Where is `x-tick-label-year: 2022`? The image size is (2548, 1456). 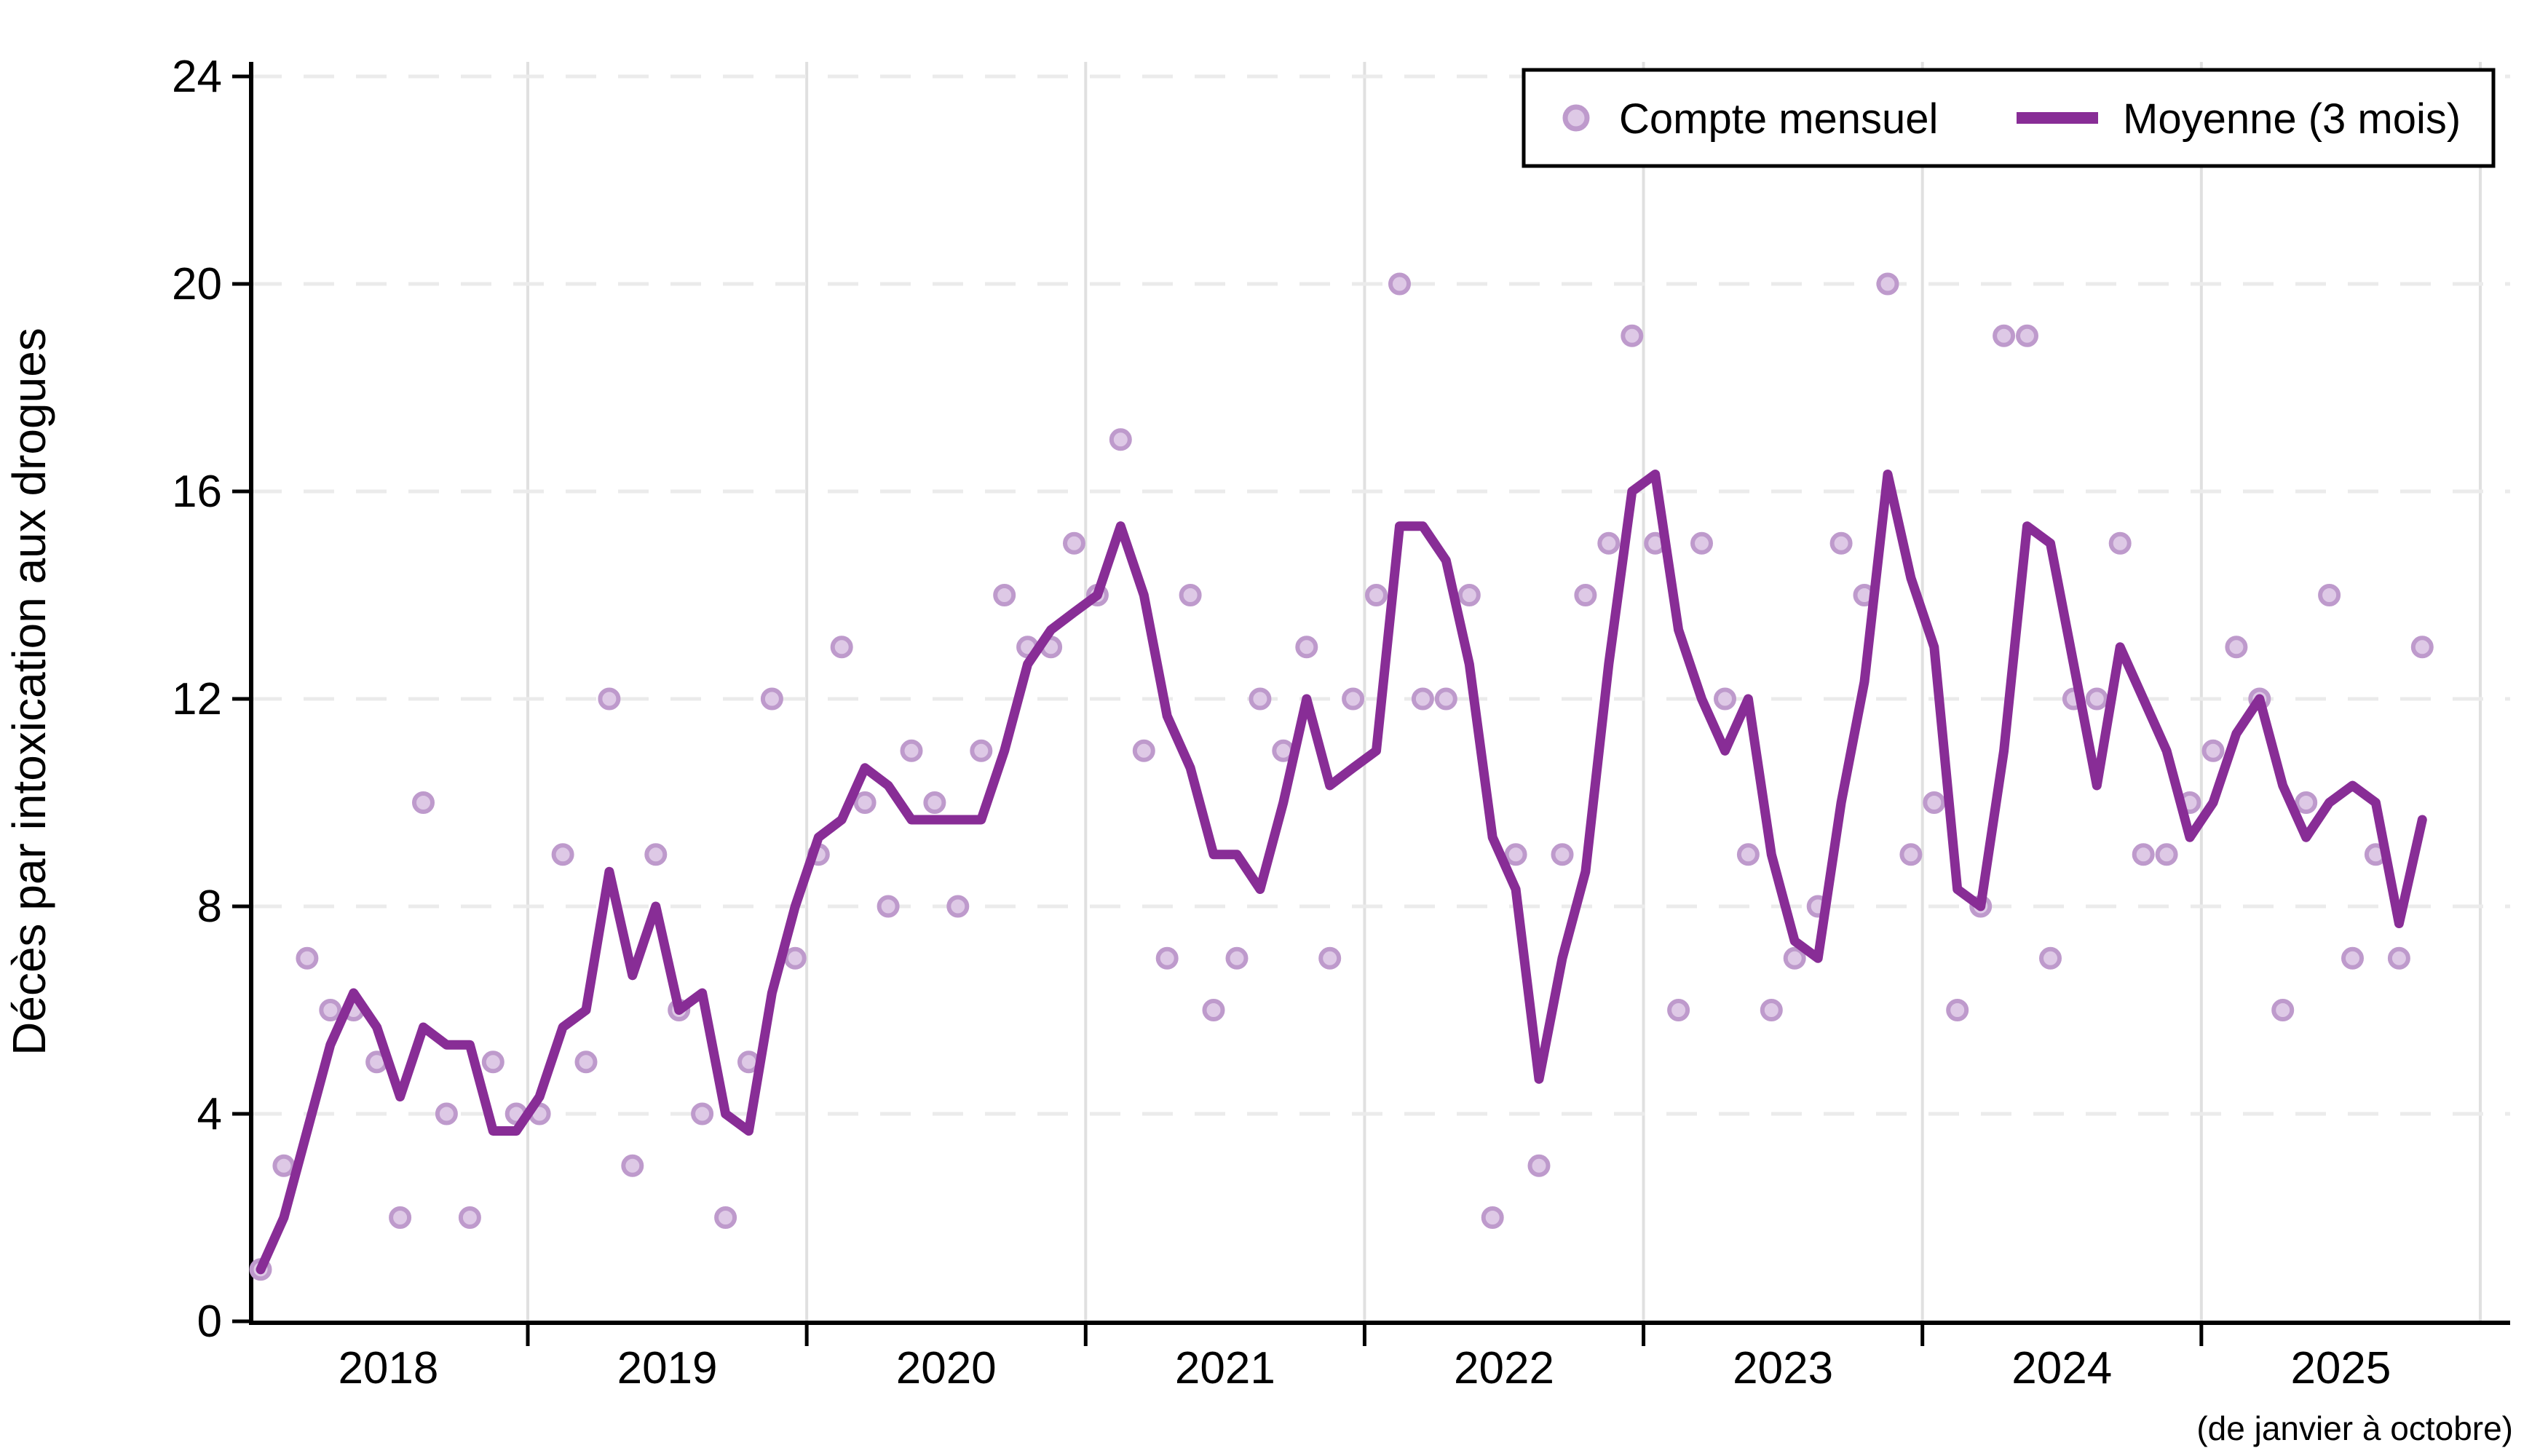 x-tick-label-year: 2022 is located at coordinates (1504, 1368).